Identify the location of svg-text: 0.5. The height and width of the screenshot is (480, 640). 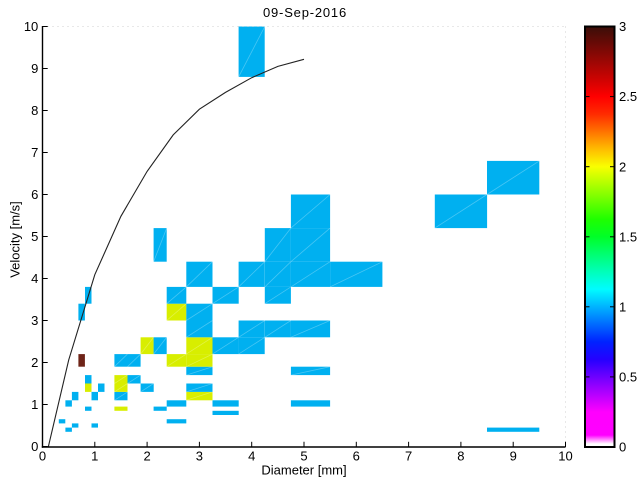
(628, 377).